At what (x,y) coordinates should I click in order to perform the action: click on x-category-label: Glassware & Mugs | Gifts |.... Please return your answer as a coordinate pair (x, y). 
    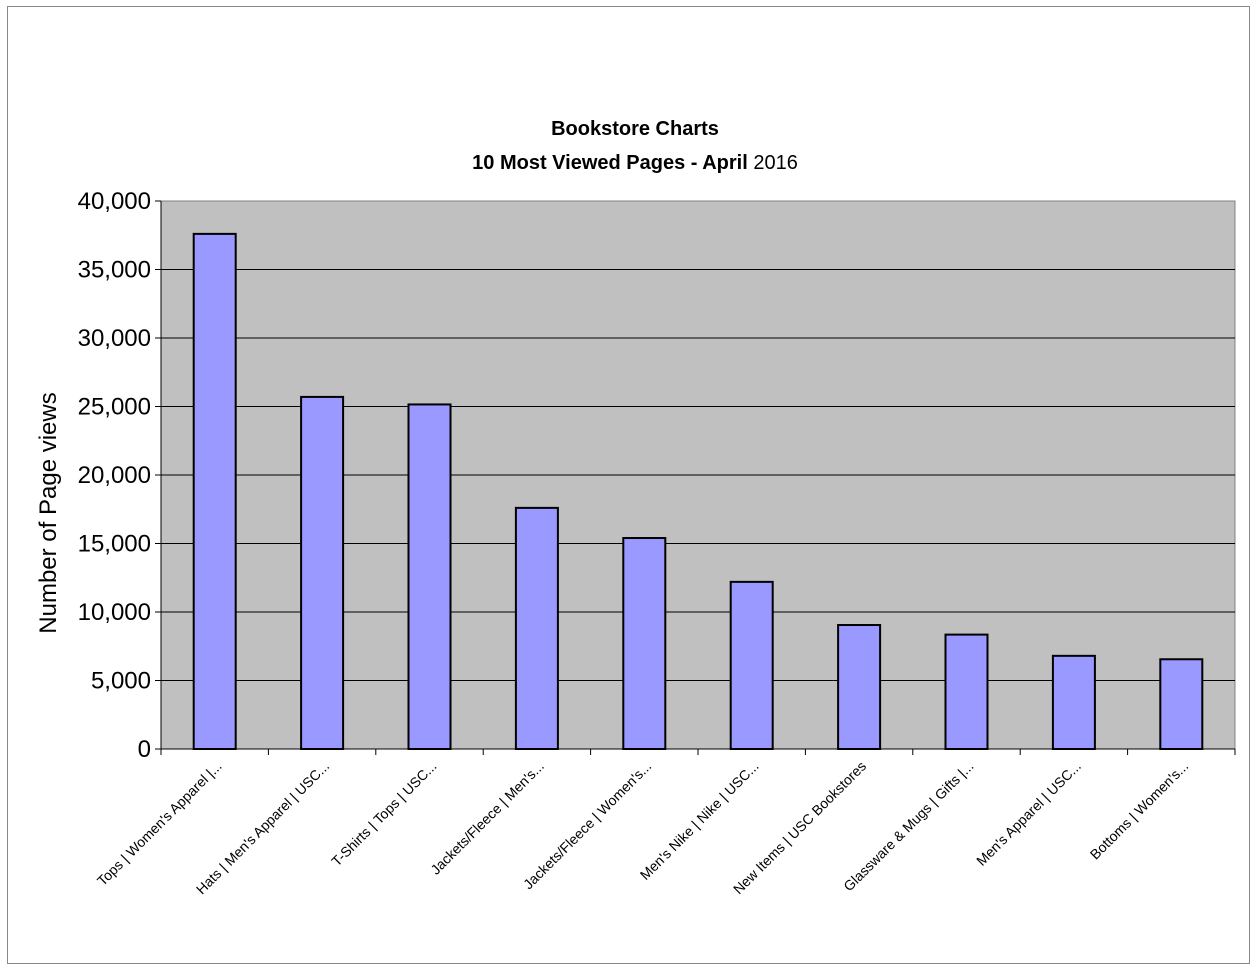
    Looking at the image, I should click on (908, 826).